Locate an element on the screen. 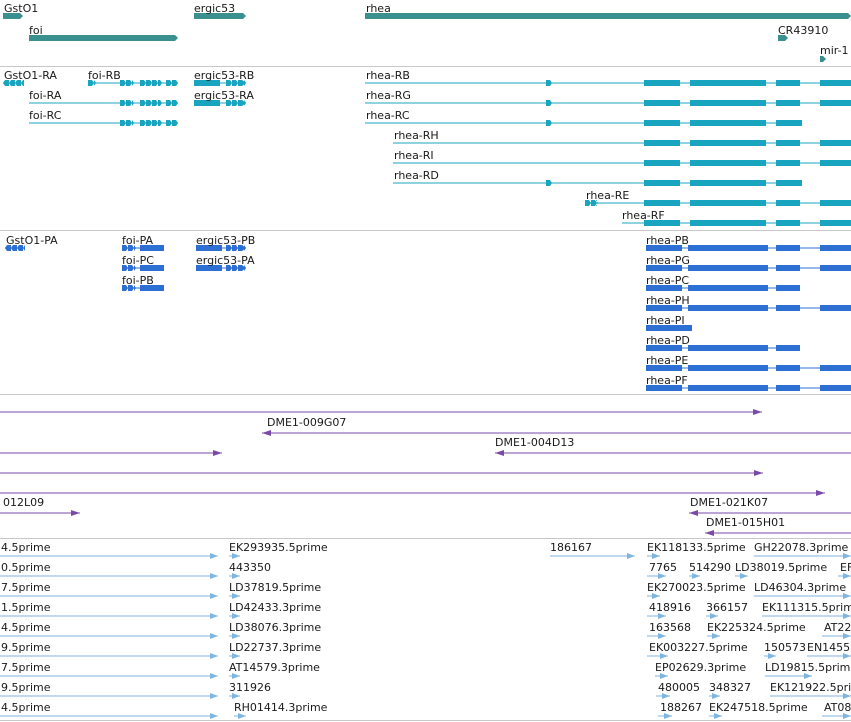  gene-track: GstO1 foi ergic53 rhea CR43910 mir-1 is located at coordinates (425, 33).